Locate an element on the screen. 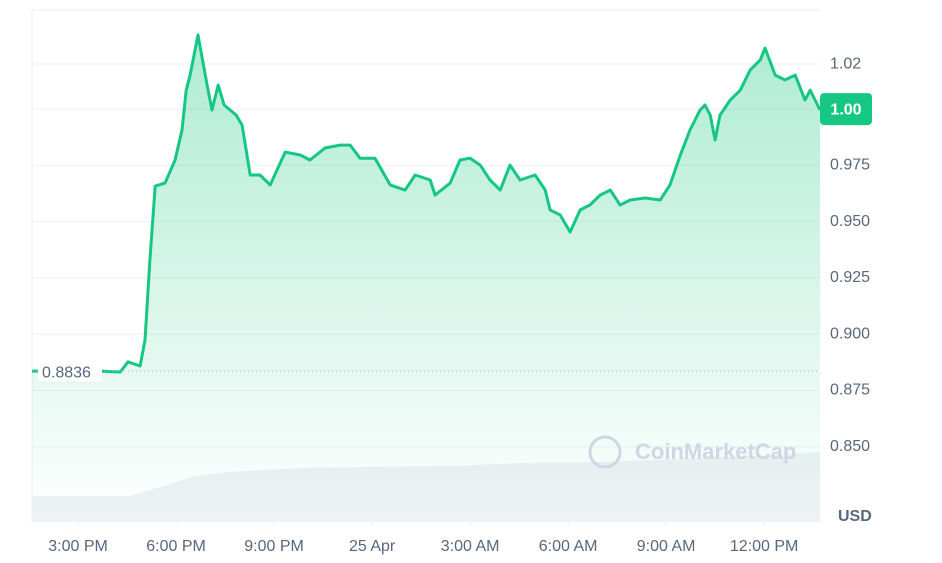  x-tick-label: 9:00 AM is located at coordinates (666, 546).